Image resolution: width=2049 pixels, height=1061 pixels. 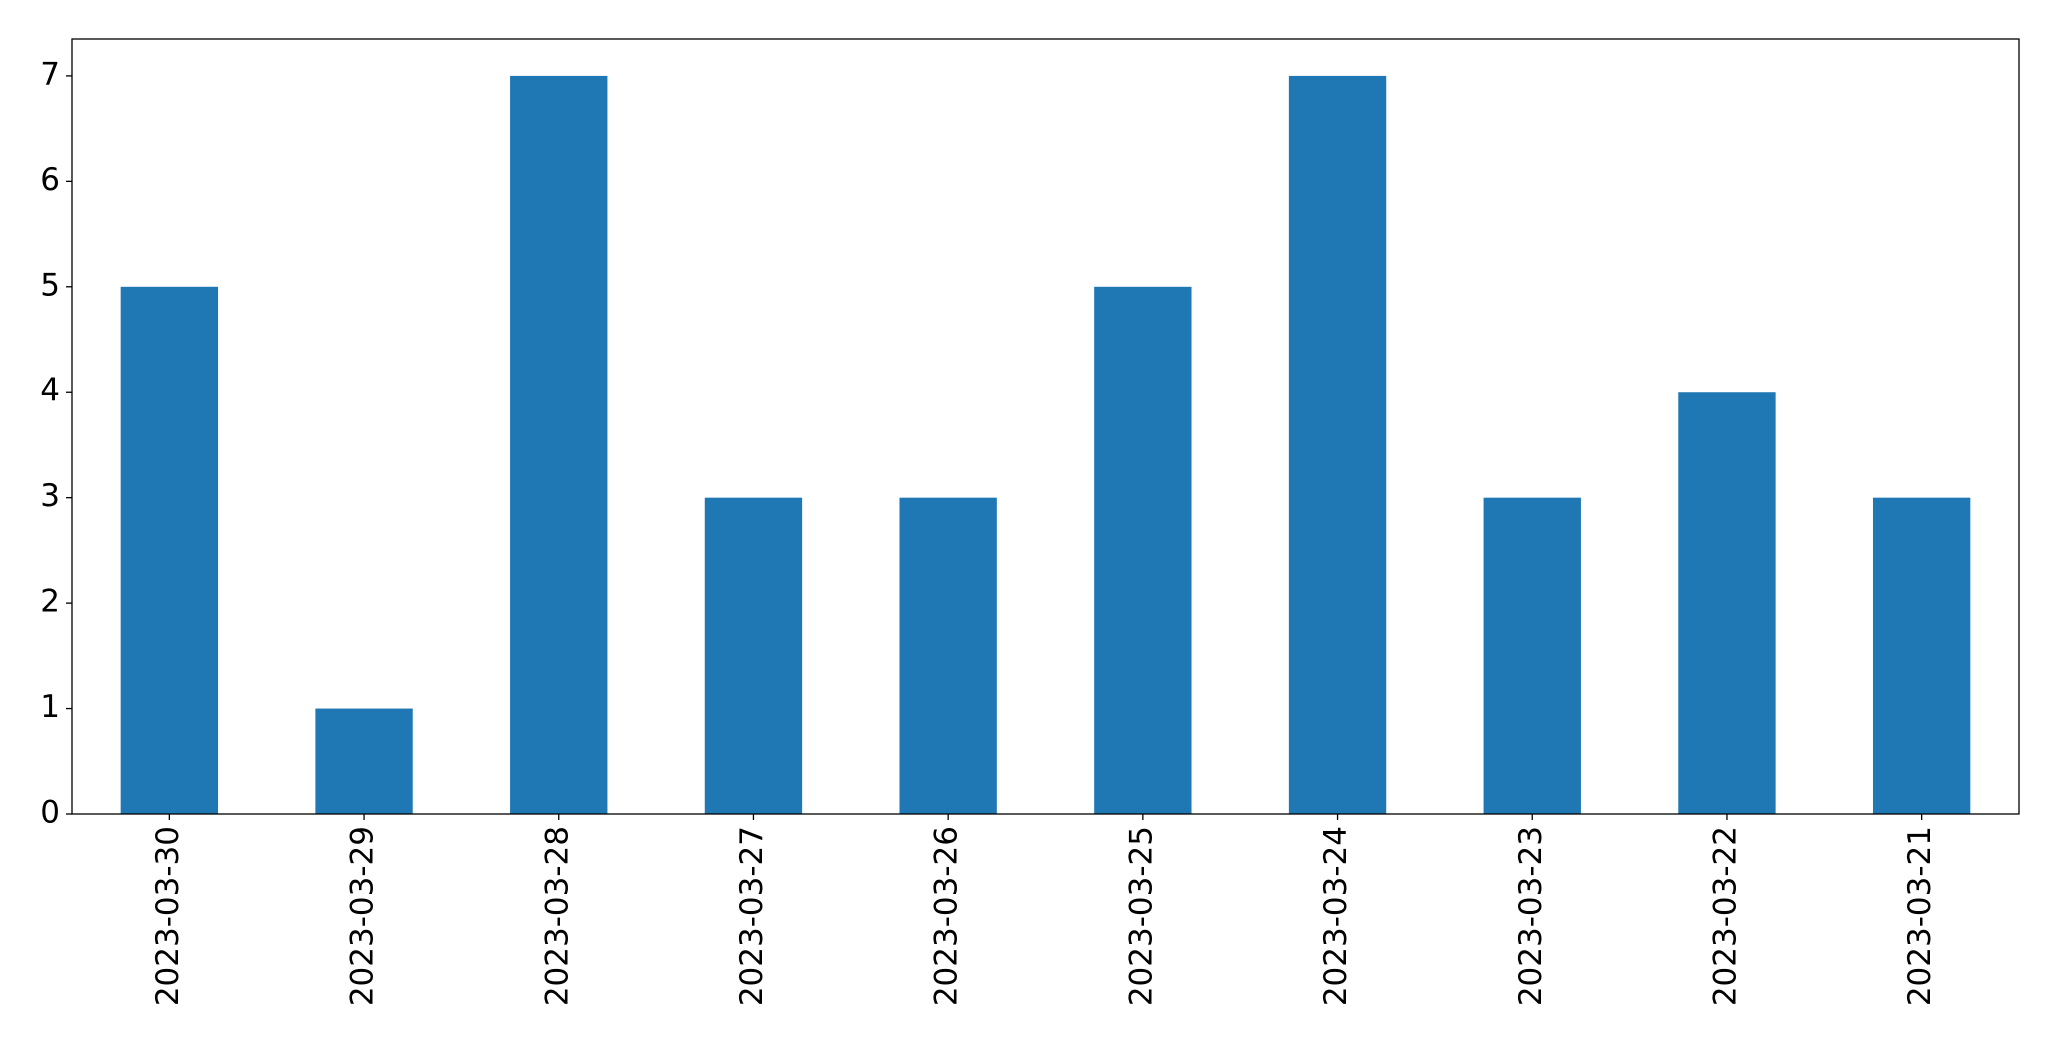 What do you see at coordinates (1531, 916) in the screenshot?
I see `x-tick-label: 2023-03-23` at bounding box center [1531, 916].